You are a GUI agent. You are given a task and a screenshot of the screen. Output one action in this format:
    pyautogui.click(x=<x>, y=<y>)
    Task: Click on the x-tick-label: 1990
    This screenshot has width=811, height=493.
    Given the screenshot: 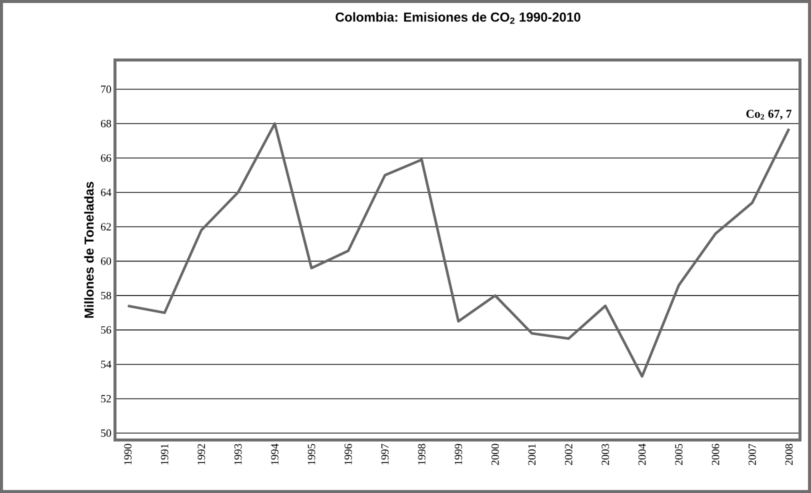 What is the action you would take?
    pyautogui.click(x=128, y=454)
    